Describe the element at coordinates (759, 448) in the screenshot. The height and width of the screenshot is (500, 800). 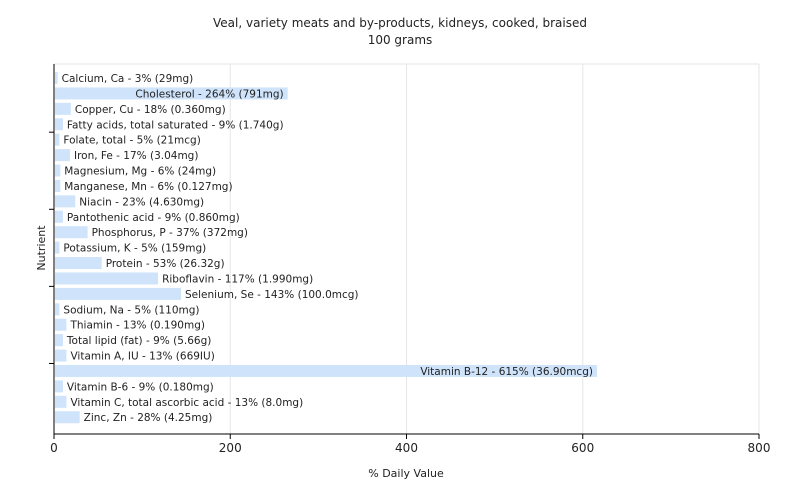
I see `x-tick-label: 800` at that location.